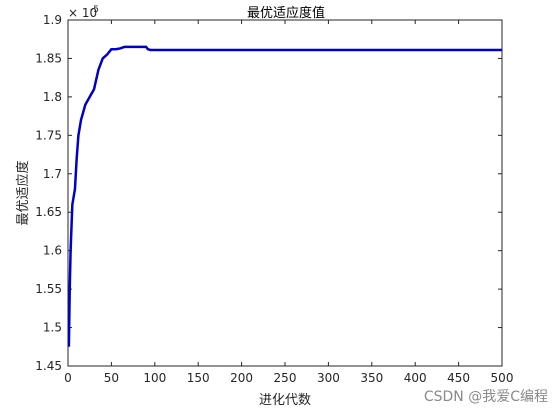  Describe the element at coordinates (154, 378) in the screenshot. I see `x-tick-label: 100` at that location.